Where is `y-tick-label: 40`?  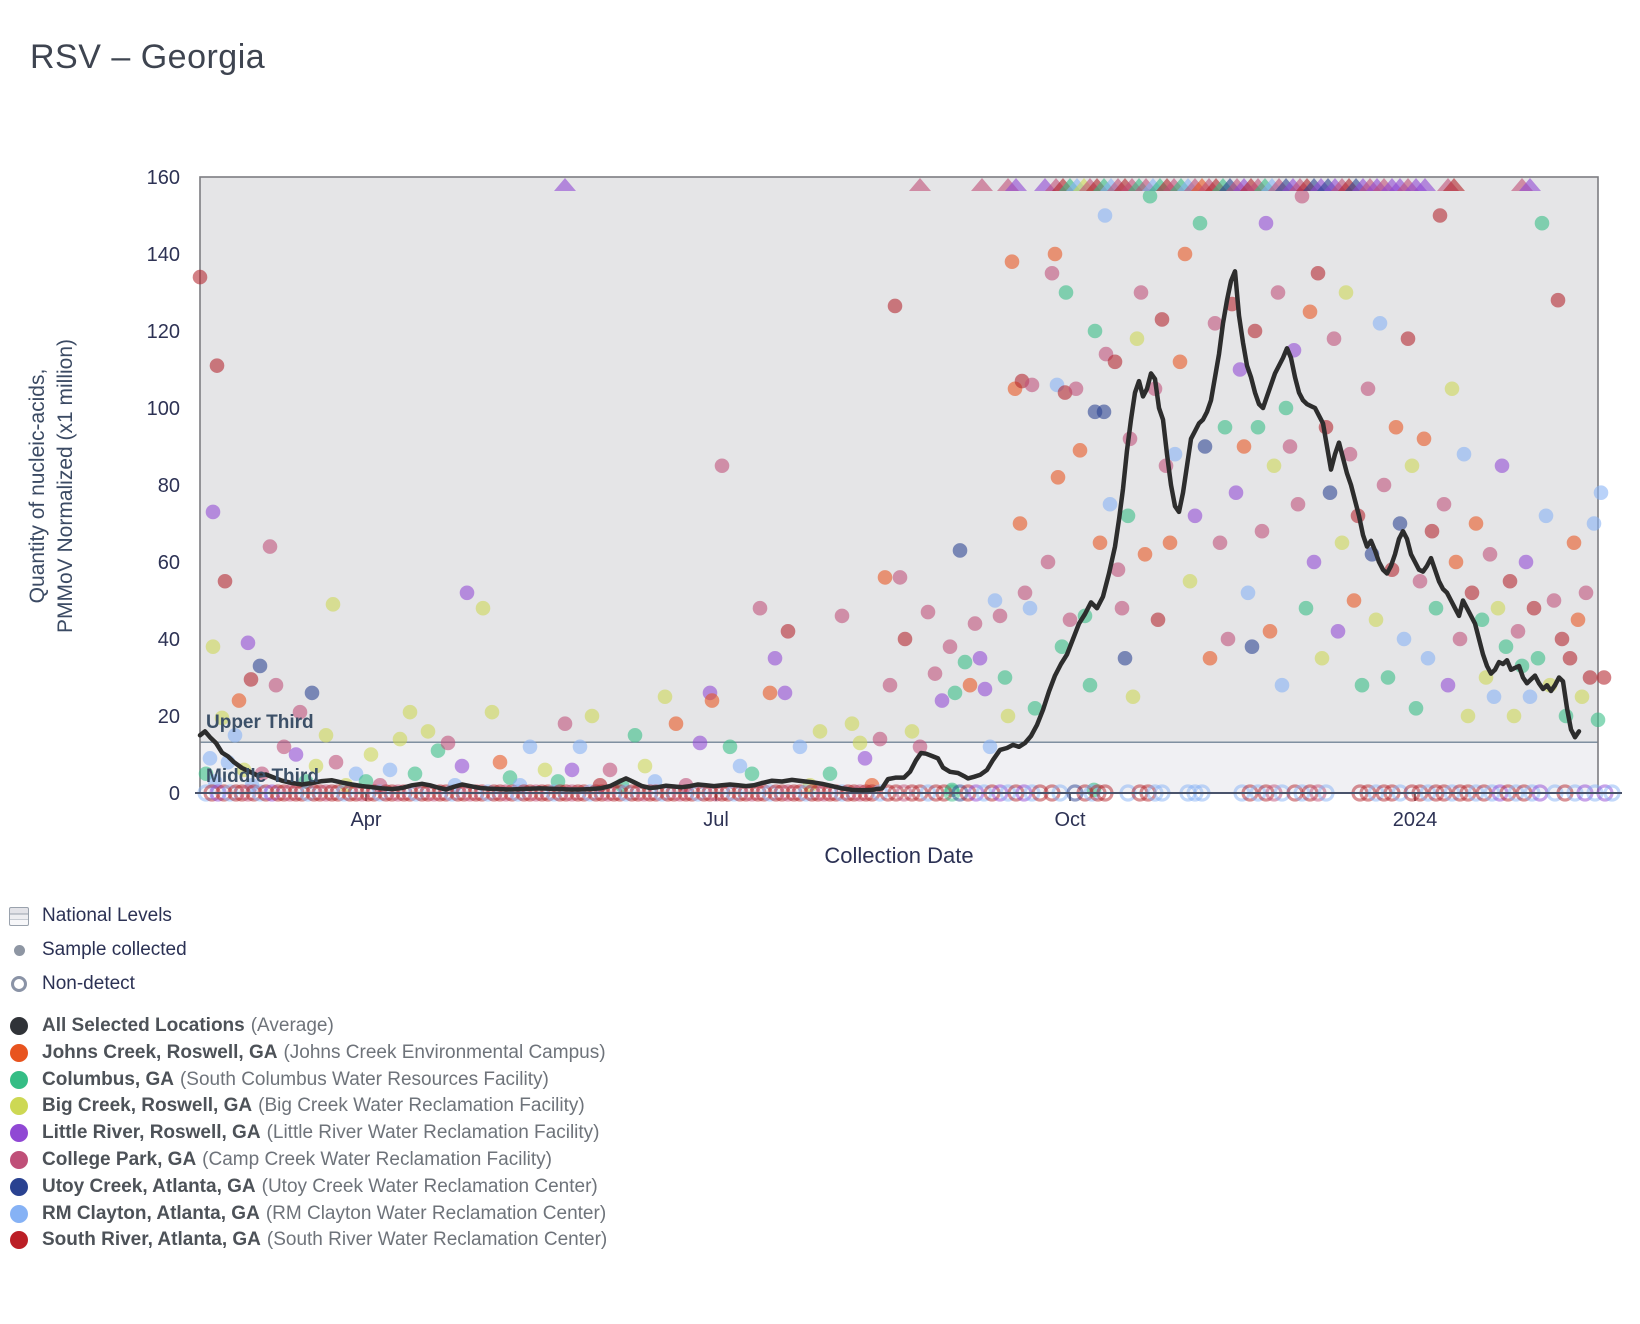 y-tick-label: 40 is located at coordinates (169, 640).